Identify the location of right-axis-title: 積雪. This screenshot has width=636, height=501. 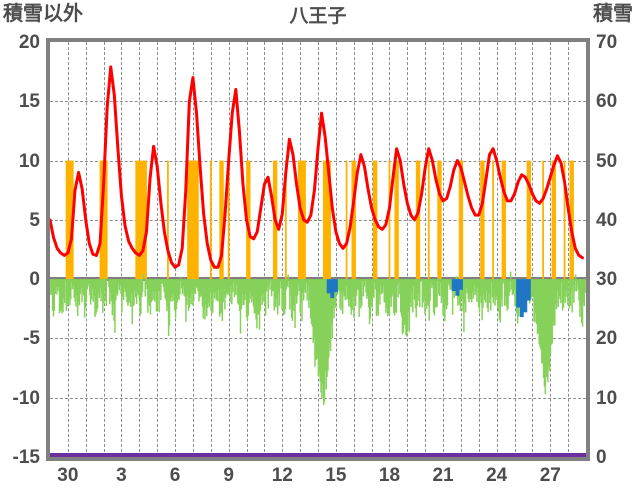
(613, 14).